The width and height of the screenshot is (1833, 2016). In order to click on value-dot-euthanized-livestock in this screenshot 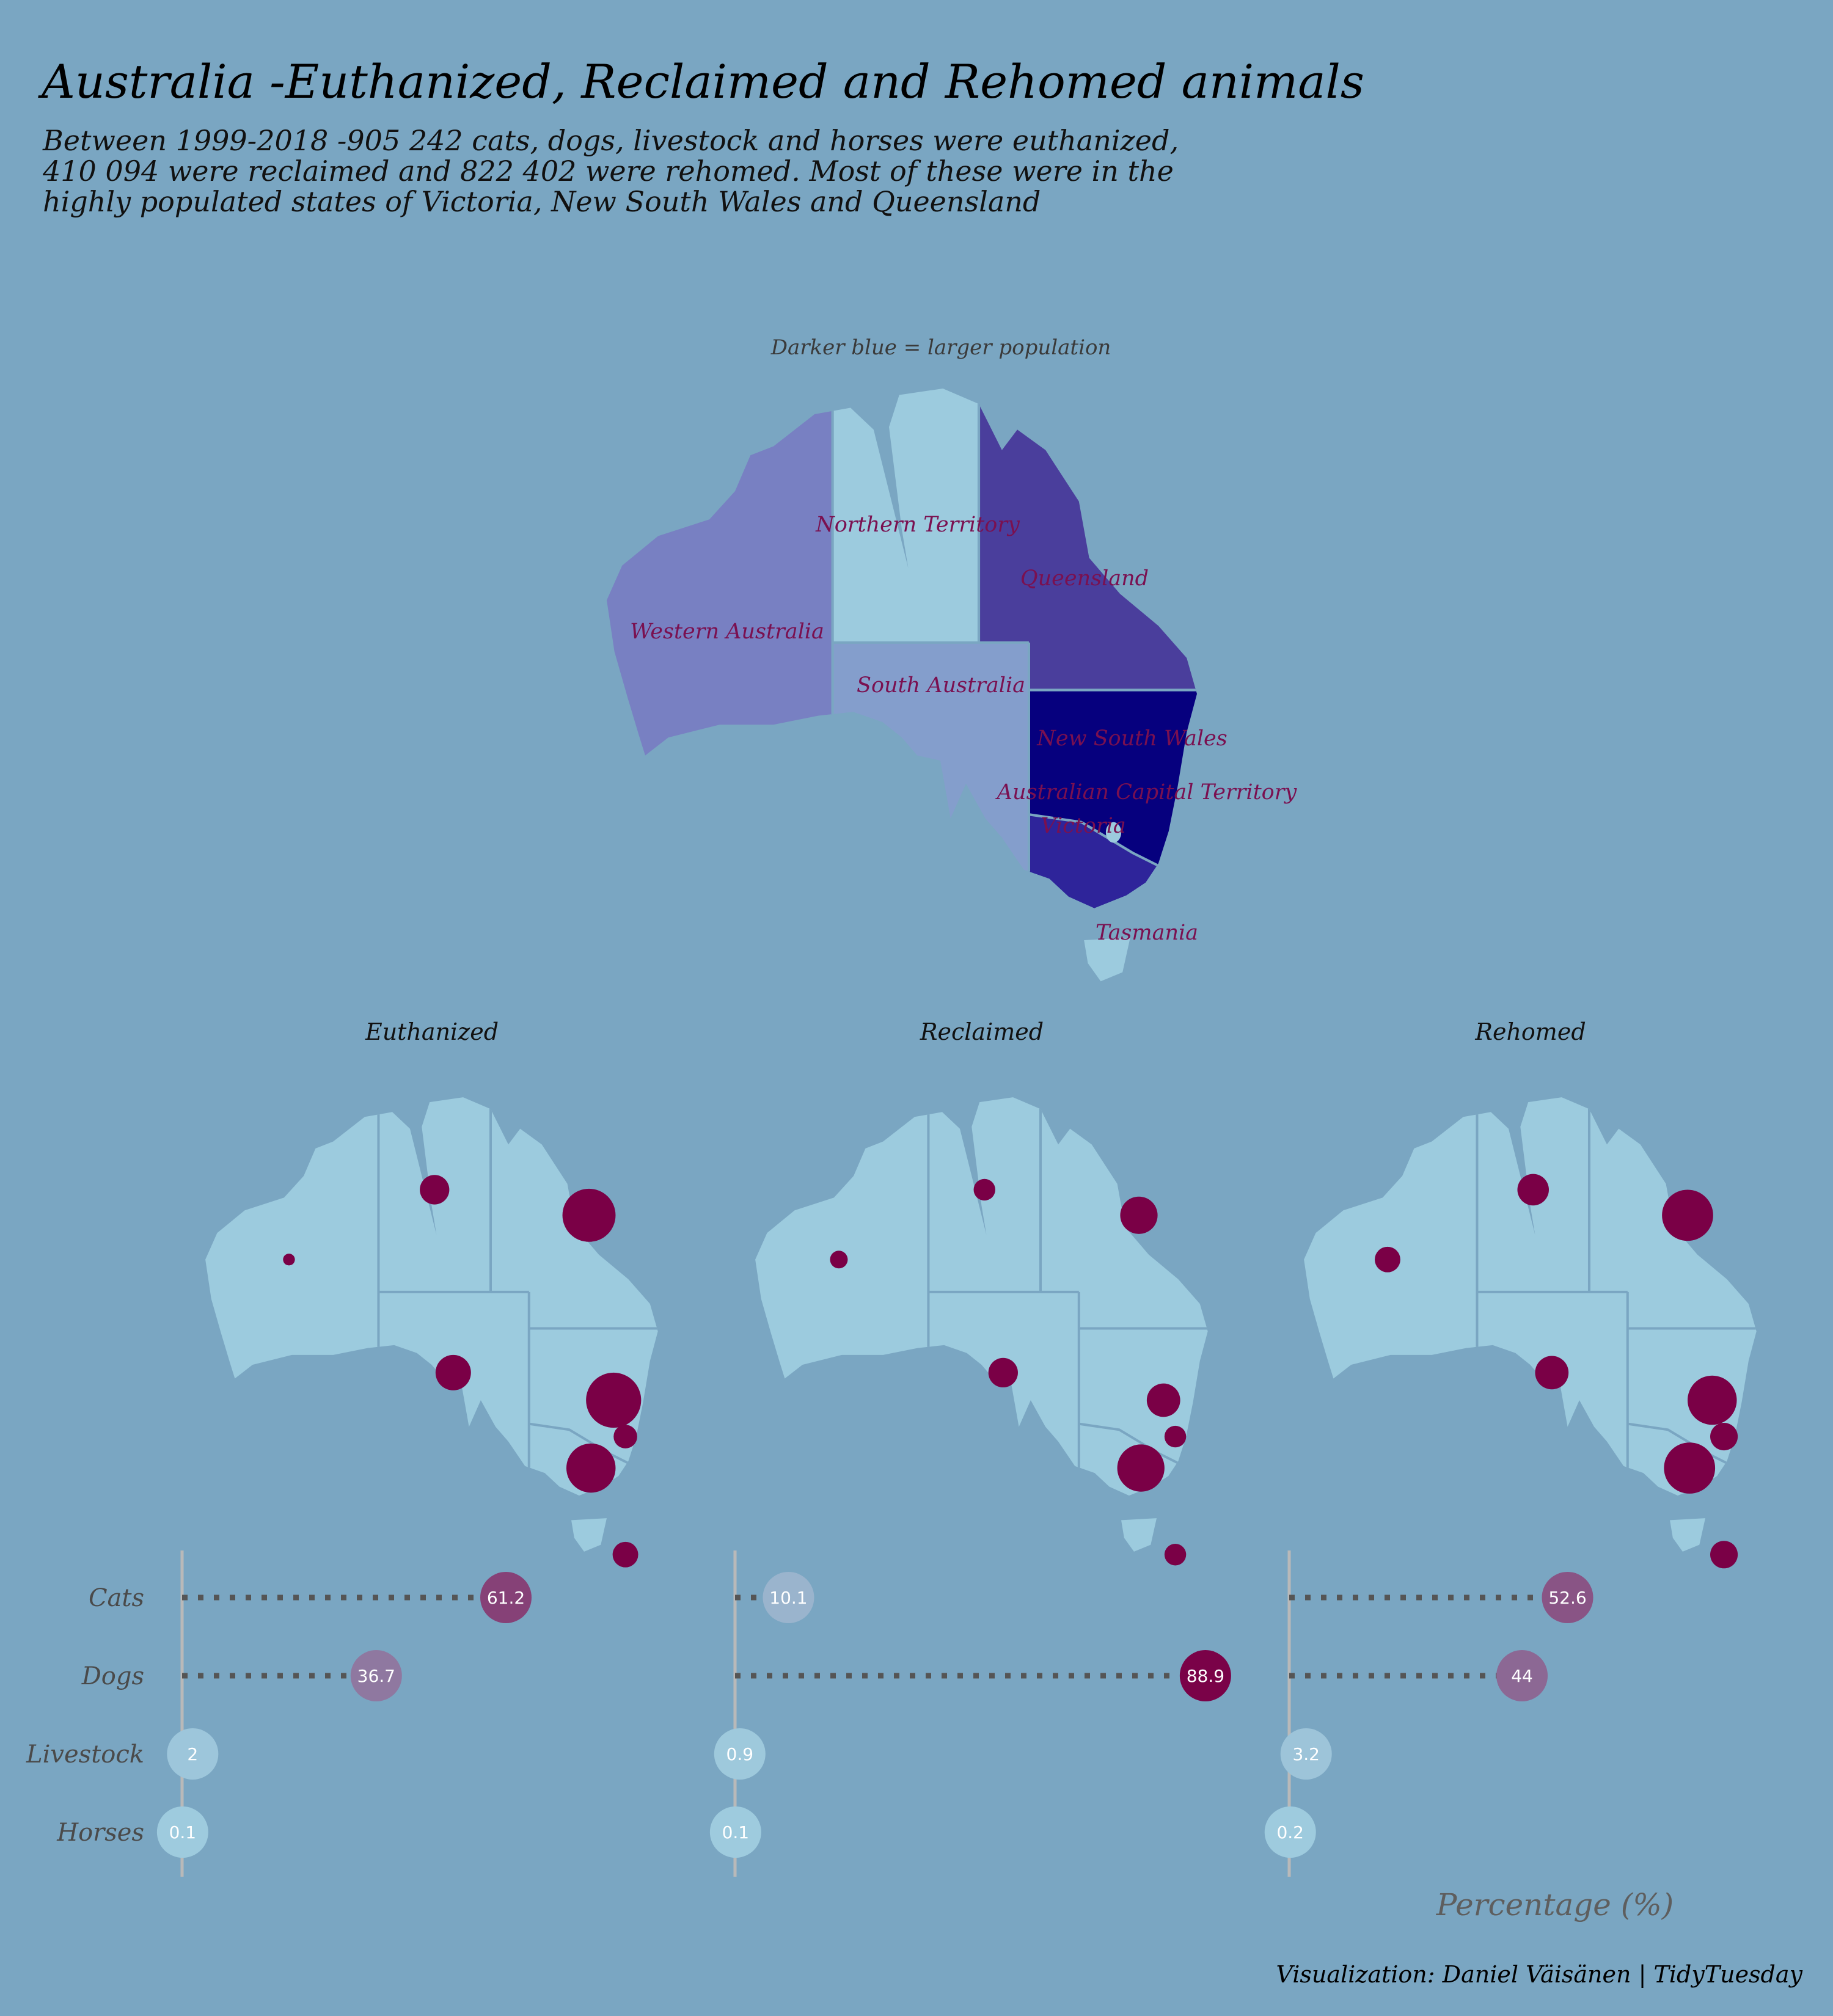, I will do `click(193, 1754)`.